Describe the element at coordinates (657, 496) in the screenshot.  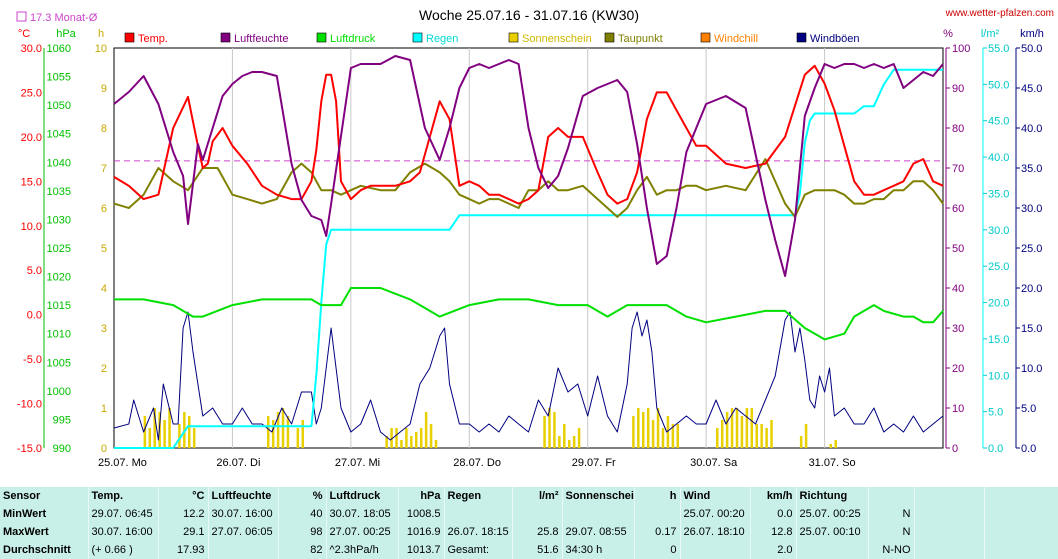
I see `stats-header-unit: h` at that location.